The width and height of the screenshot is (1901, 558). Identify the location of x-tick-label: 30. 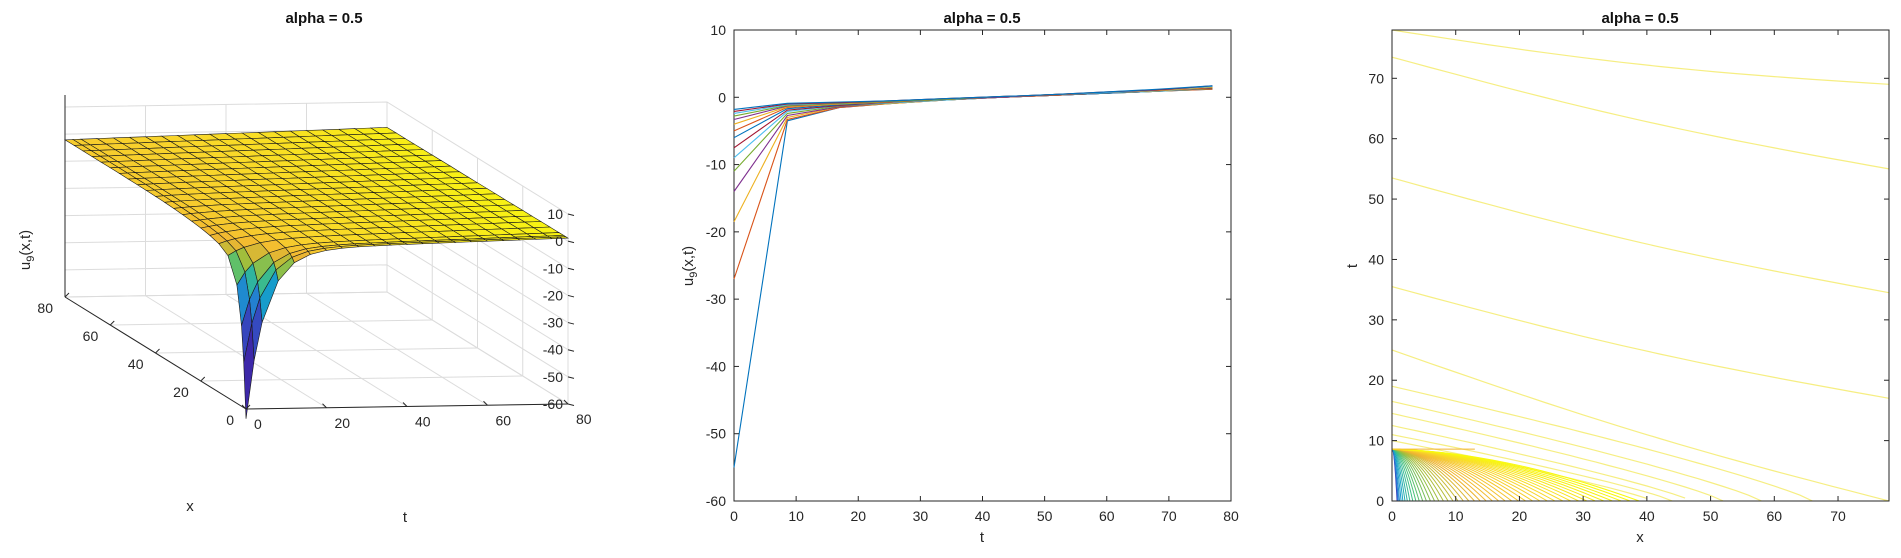
(921, 516).